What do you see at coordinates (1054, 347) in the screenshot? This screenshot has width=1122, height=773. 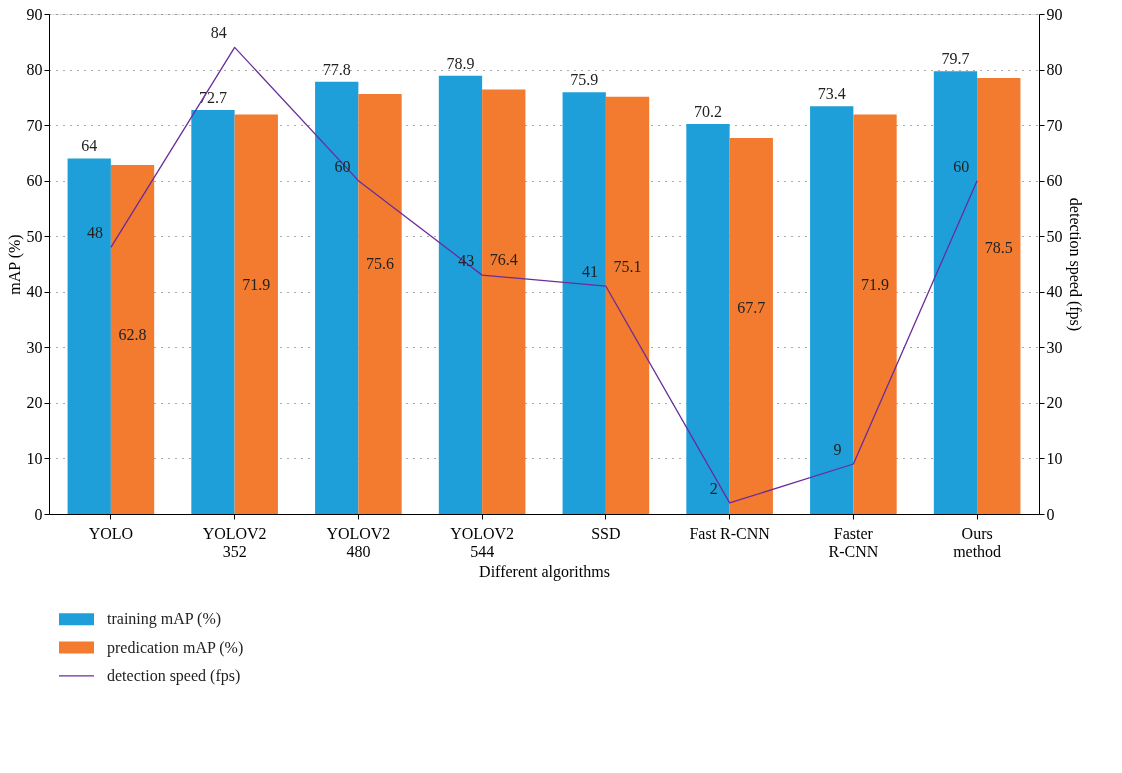 I see `y2-tick-label: 30` at bounding box center [1054, 347].